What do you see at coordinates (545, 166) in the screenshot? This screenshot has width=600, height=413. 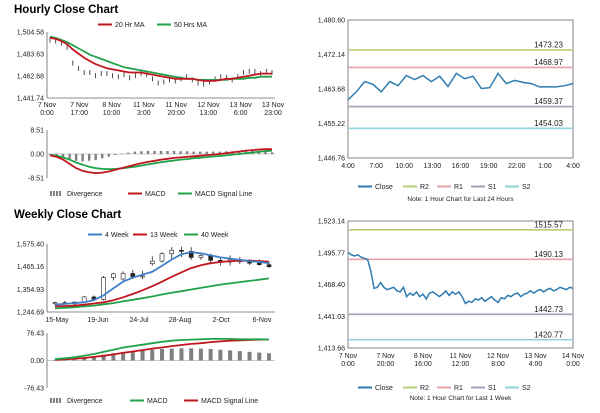 I see `x-tick-label: 1:00` at bounding box center [545, 166].